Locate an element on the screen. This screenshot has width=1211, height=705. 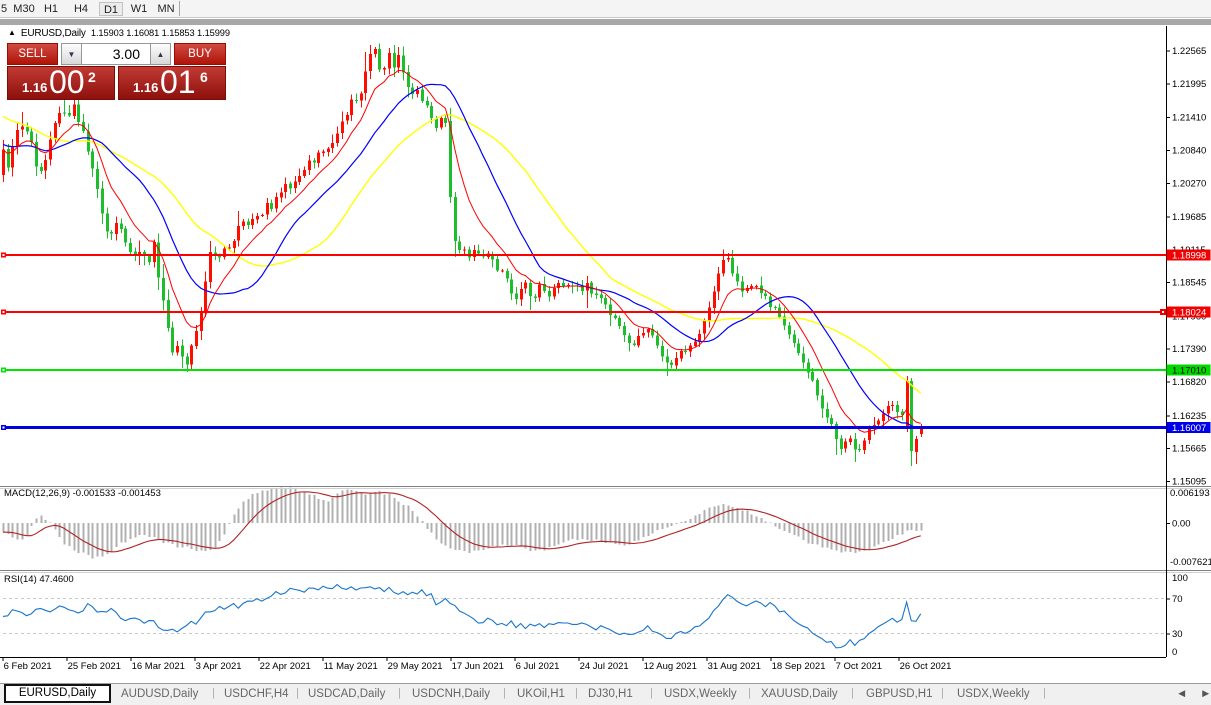
svg-text: 16 Mar 2021 is located at coordinates (158, 666).